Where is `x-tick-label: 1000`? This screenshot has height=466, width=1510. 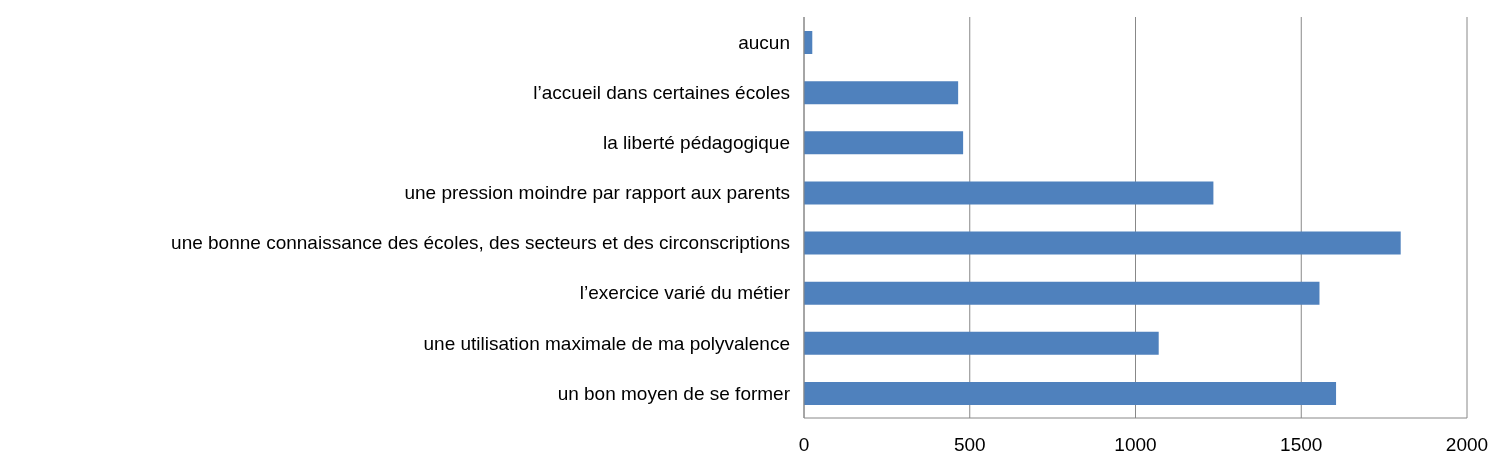
x-tick-label: 1000 is located at coordinates (1135, 445).